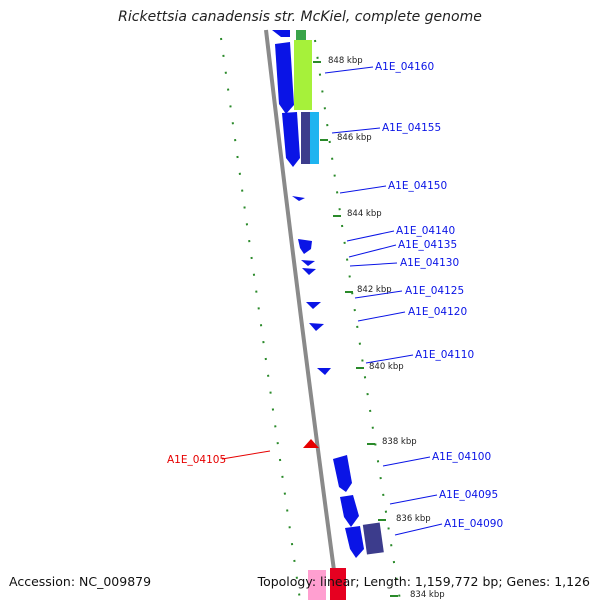  Describe the element at coordinates (301, 35) in the screenshot. I see `green-feature-cap` at that location.